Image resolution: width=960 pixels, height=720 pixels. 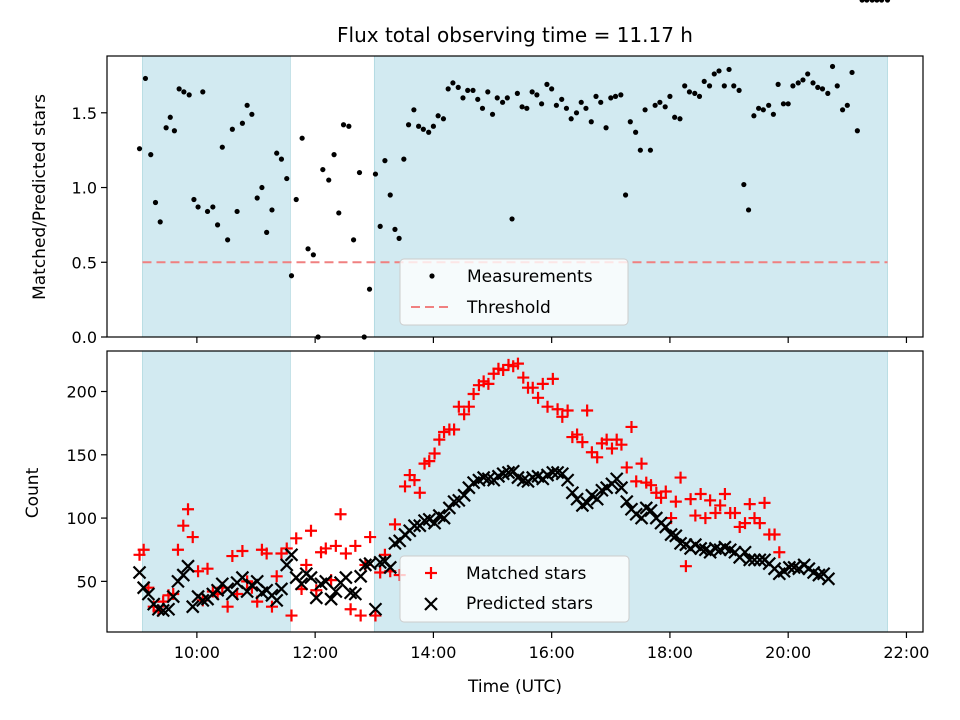 I want to click on x-tick-label: 12:00, so click(x=315, y=652).